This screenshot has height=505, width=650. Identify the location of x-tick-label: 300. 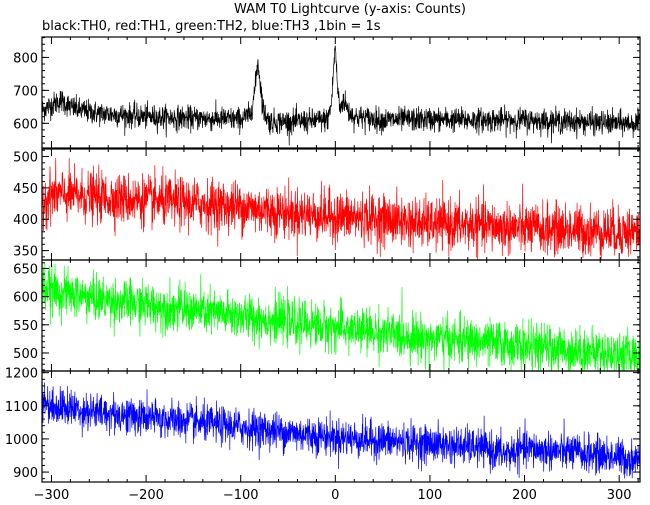
(619, 495).